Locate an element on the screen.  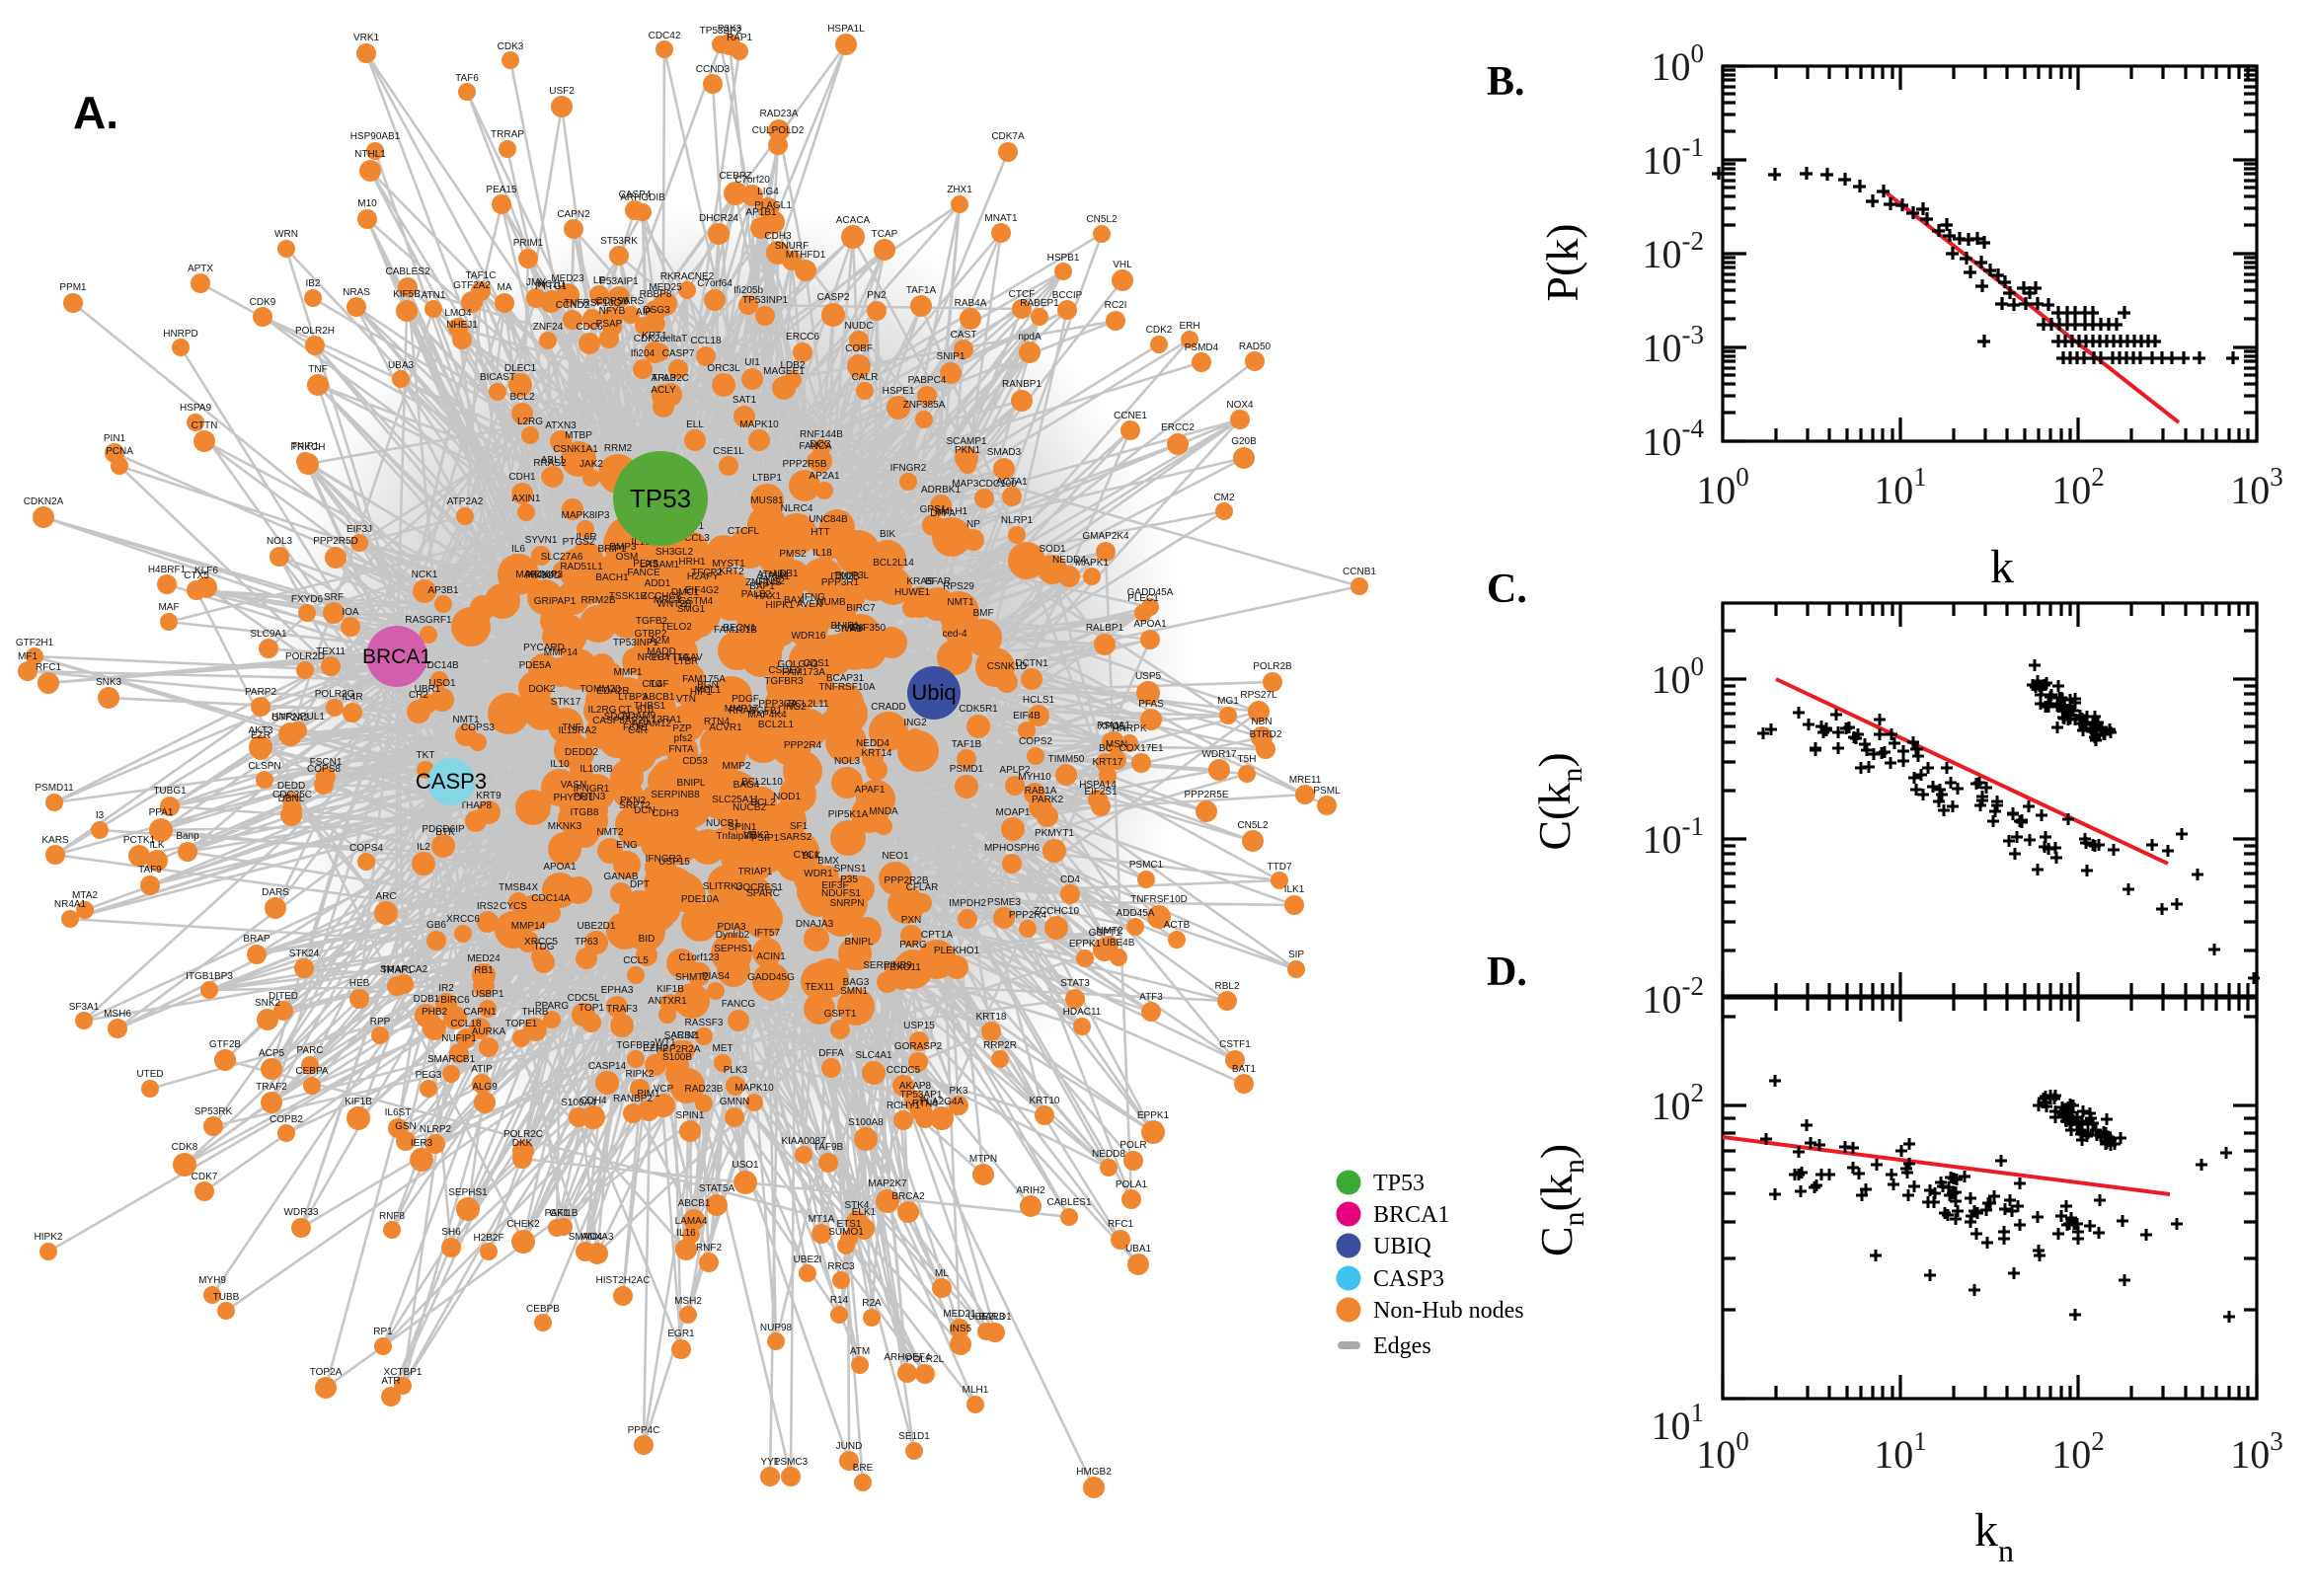
svg-text: XRCC5 is located at coordinates (541, 942).